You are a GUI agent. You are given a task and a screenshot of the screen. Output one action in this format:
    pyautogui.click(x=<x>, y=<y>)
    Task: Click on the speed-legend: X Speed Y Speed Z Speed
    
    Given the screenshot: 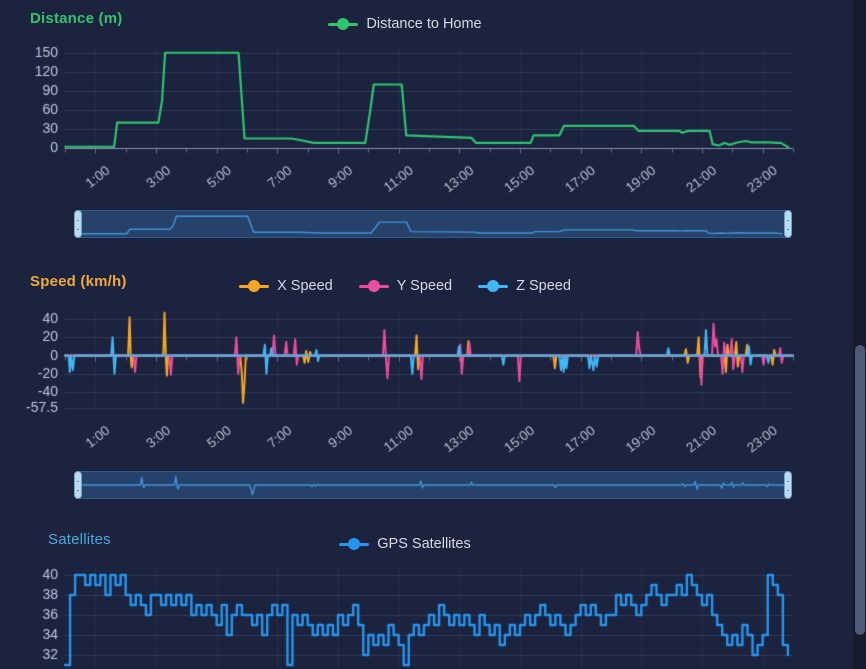 What is the action you would take?
    pyautogui.click(x=405, y=286)
    